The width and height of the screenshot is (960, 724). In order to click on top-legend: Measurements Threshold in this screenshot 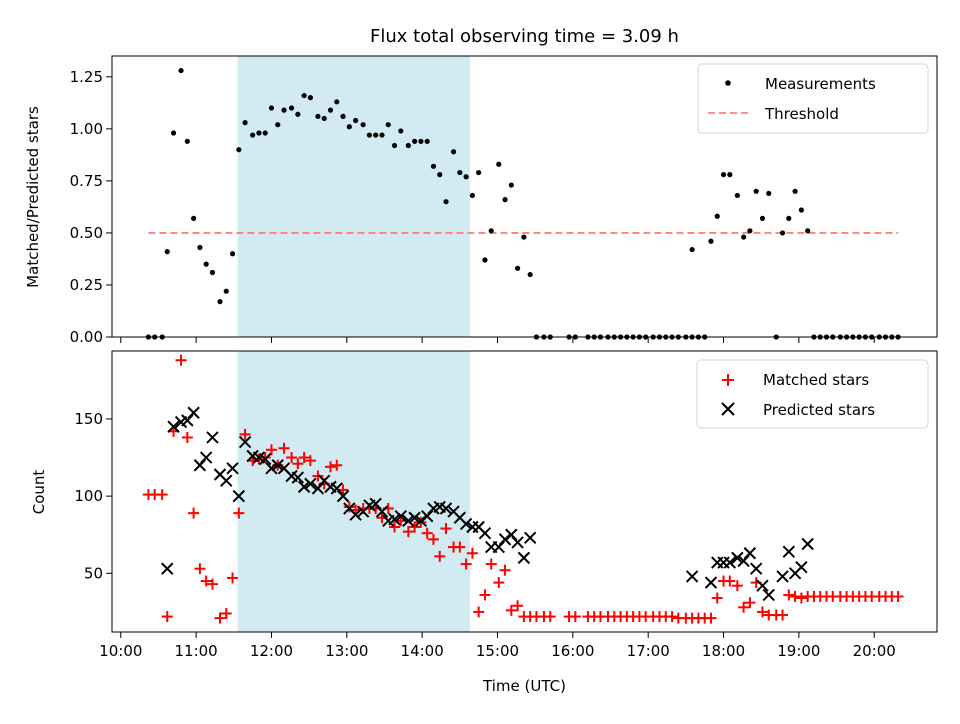, I will do `click(813, 98)`.